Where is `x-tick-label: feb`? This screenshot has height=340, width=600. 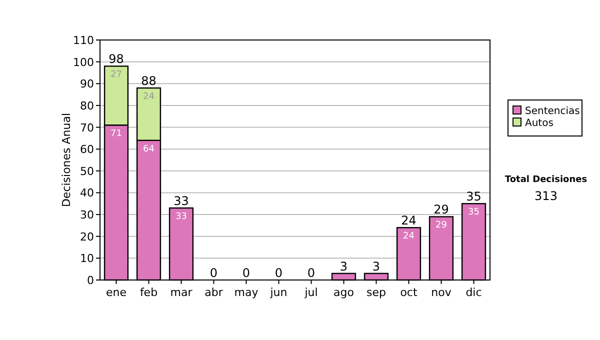
x-tick-label: feb is located at coordinates (149, 292).